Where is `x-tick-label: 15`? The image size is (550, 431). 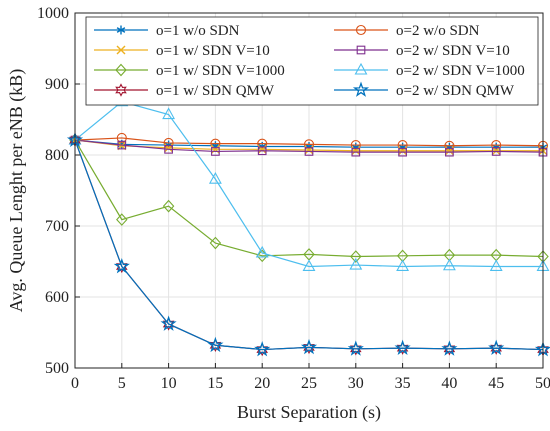
x-tick-label: 15 is located at coordinates (215, 383).